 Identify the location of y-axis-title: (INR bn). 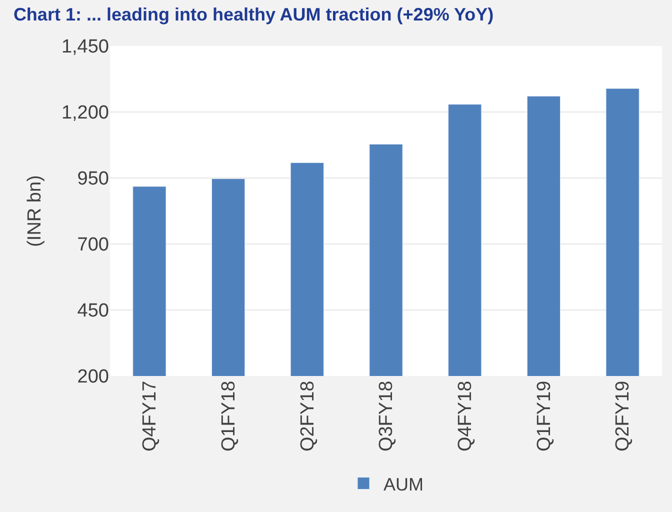
(35, 211).